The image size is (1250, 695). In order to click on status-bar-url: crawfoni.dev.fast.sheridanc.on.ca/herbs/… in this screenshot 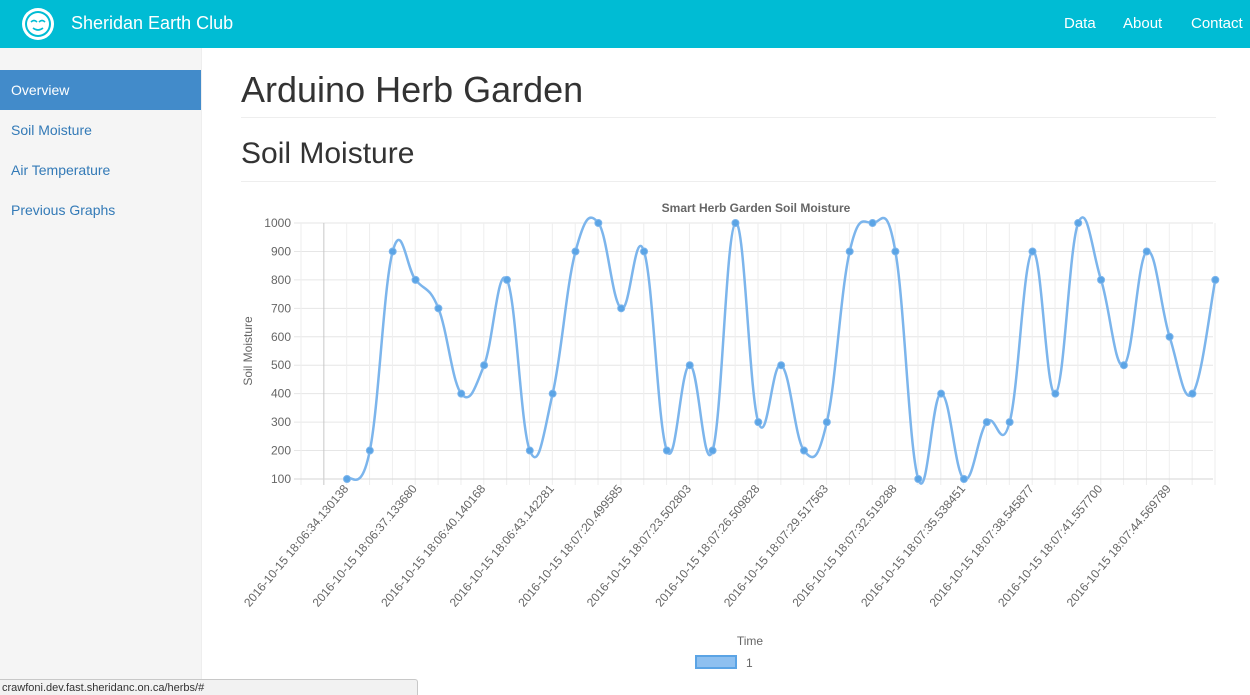, I will do `click(209, 687)`.